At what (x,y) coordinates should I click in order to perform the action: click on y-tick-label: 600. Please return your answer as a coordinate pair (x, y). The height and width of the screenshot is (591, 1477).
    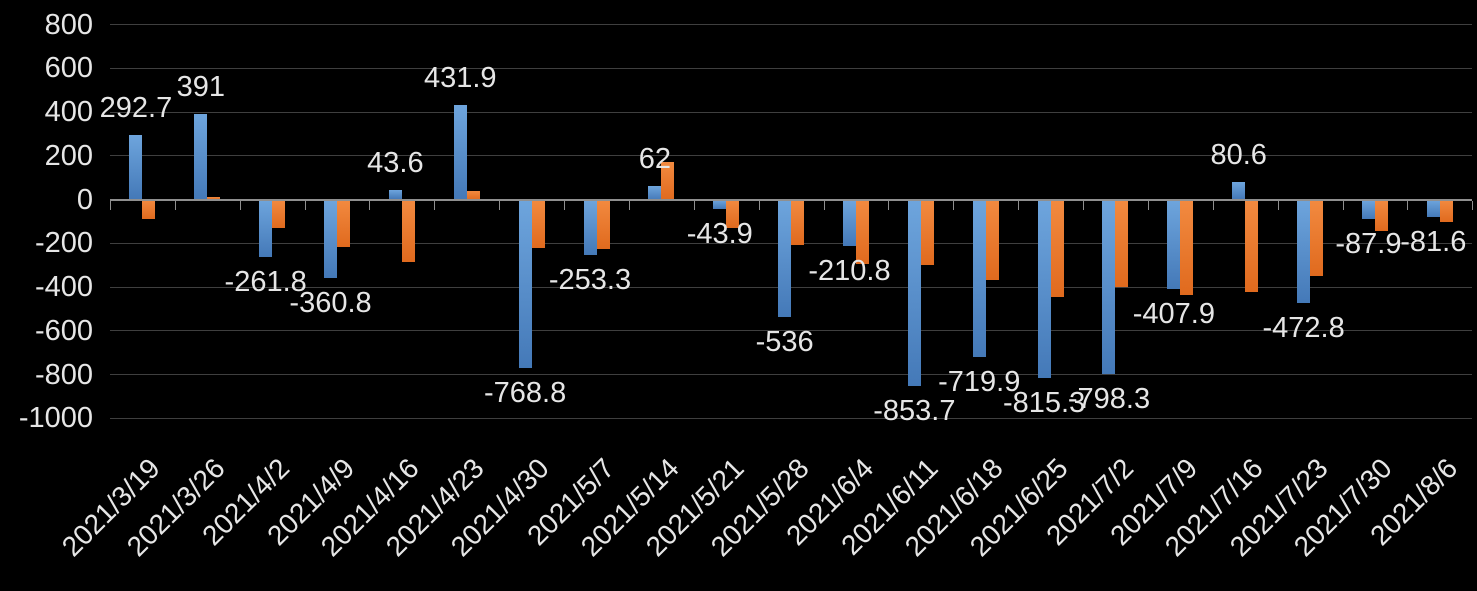
    Looking at the image, I should click on (68, 68).